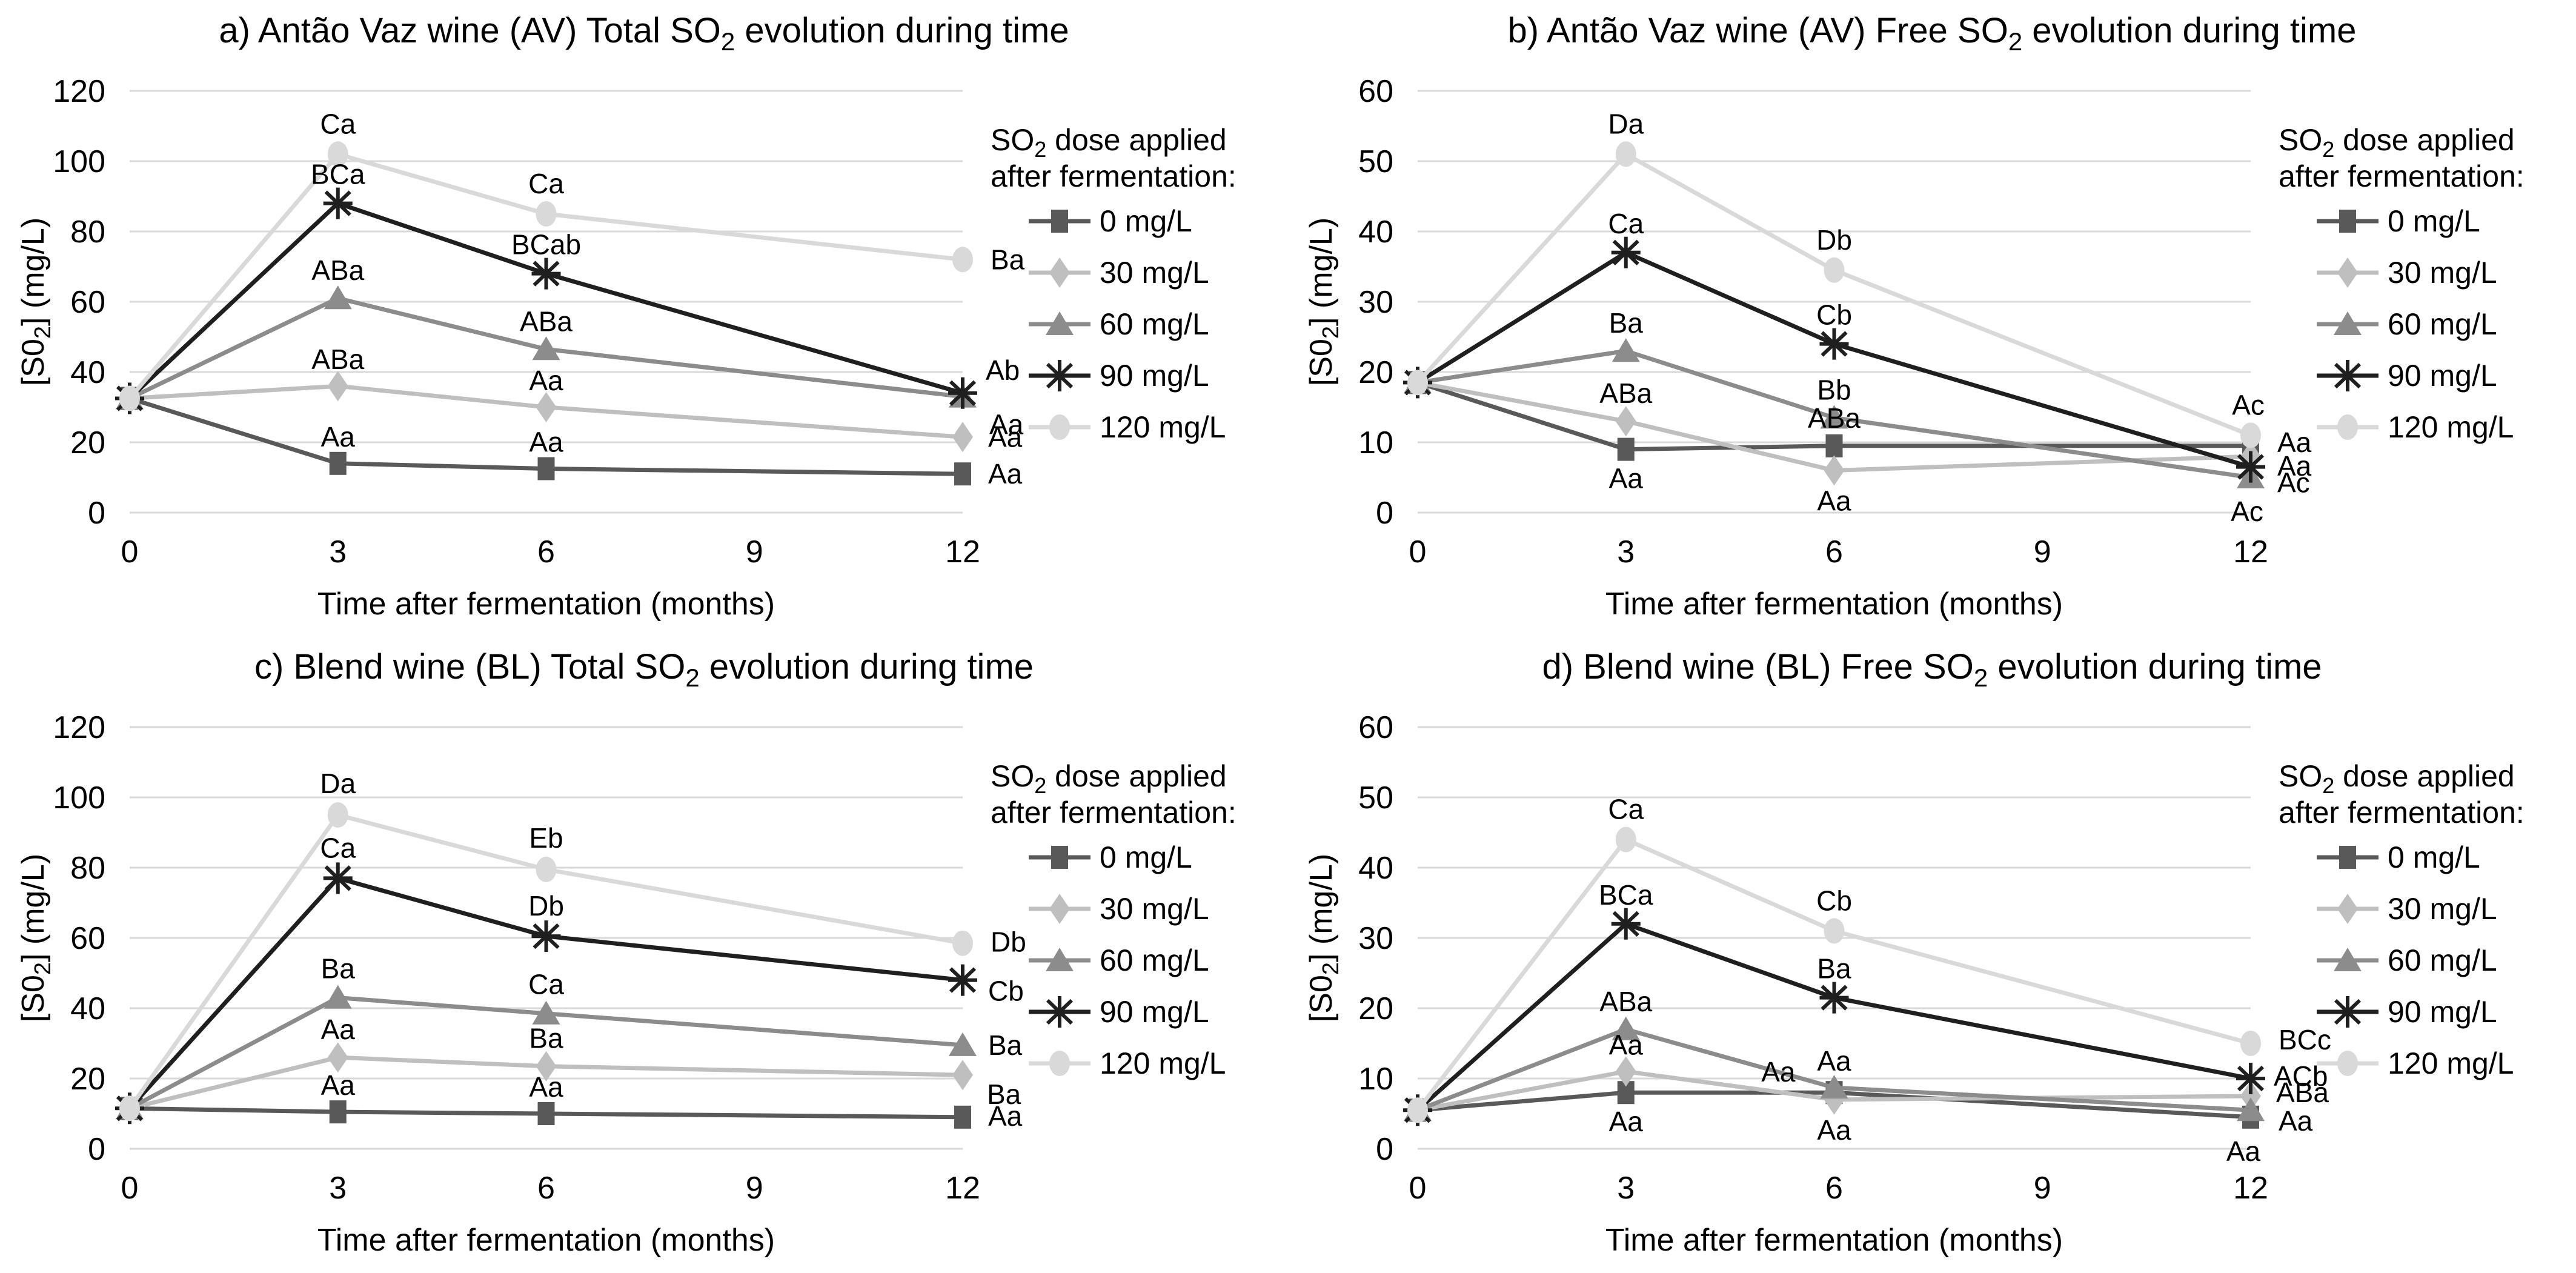 The width and height of the screenshot is (2576, 1273). What do you see at coordinates (2407, 960) in the screenshot?
I see `legend-item: 60 mg/L` at bounding box center [2407, 960].